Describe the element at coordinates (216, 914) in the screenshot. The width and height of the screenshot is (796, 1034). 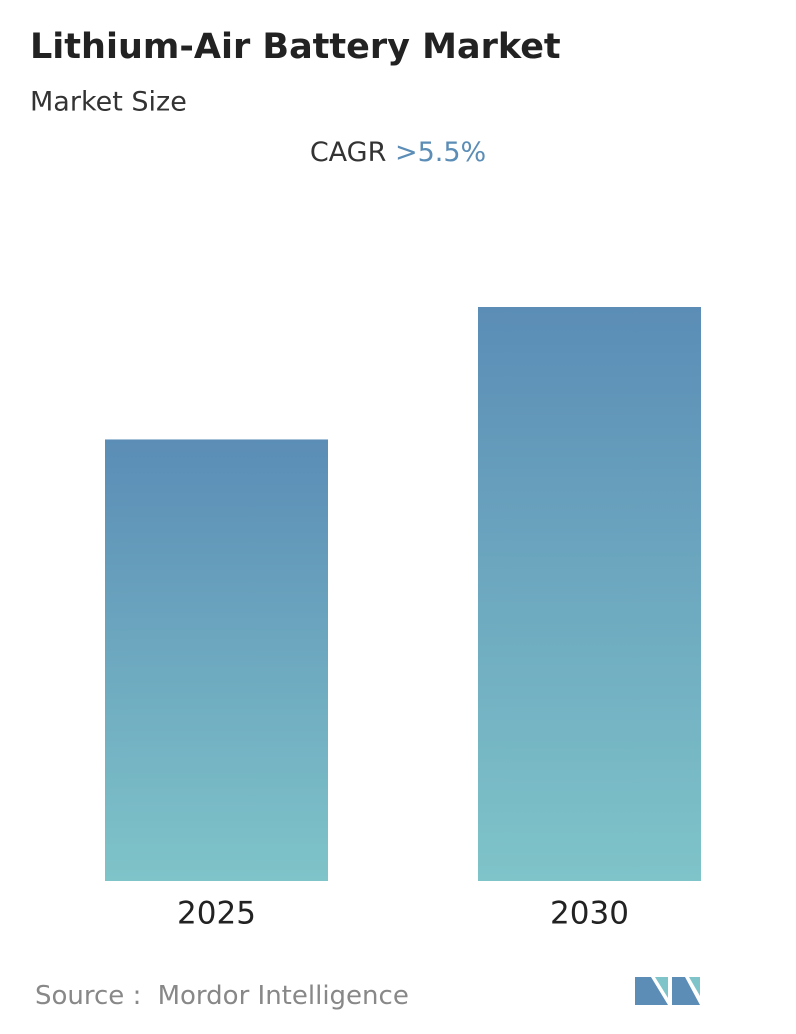
I see `x-tick-label: 2025` at that location.